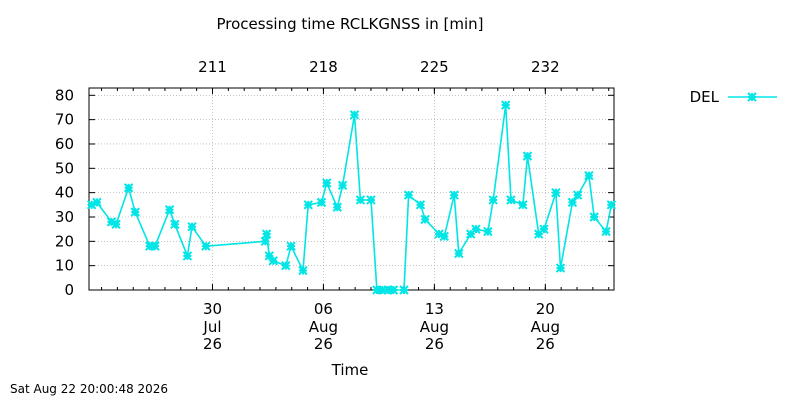 The width and height of the screenshot is (800, 400). I want to click on x2-tick-label: 232, so click(545, 67).